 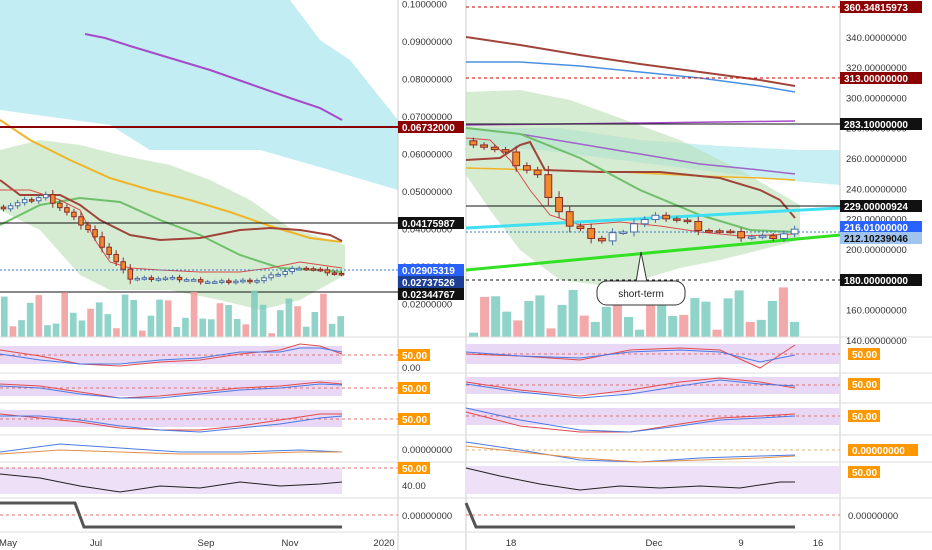 What do you see at coordinates (876, 68) in the screenshot?
I see `right-y-tick-label: 320.00000000` at bounding box center [876, 68].